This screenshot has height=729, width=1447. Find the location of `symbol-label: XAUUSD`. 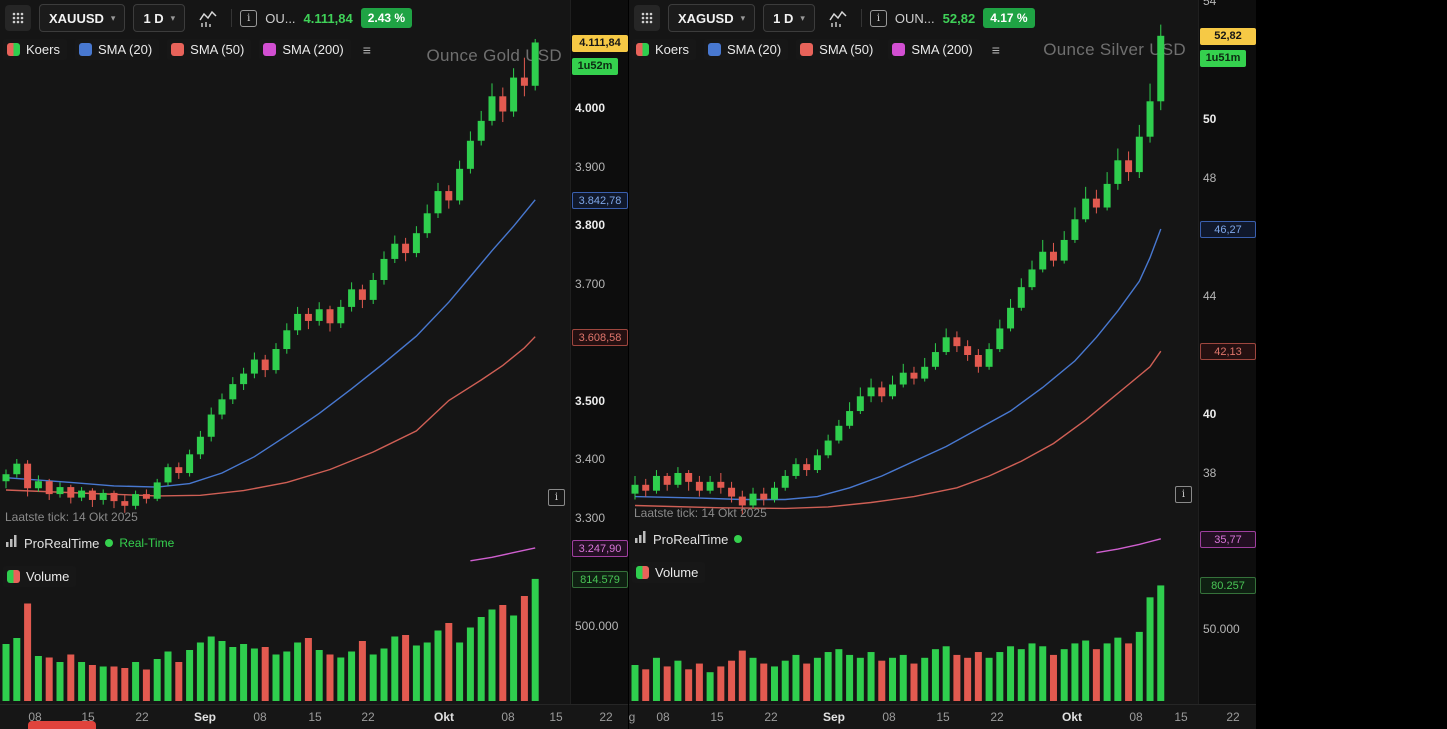

symbol-label: XAUUSD is located at coordinates (76, 18).